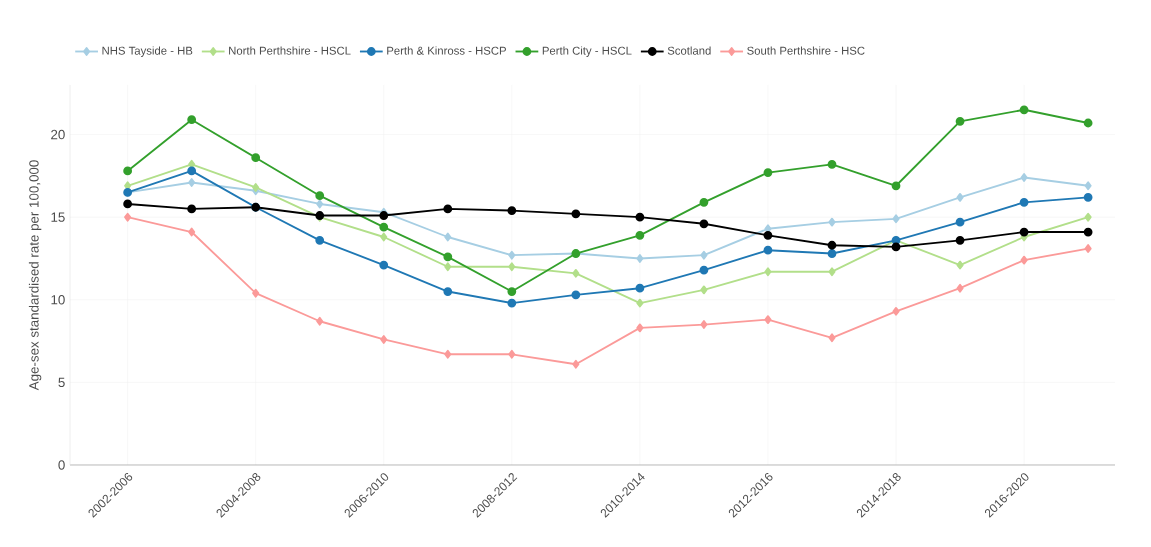 This screenshot has height=547, width=1151. Describe the element at coordinates (446, 50) in the screenshot. I see `legend-label: Perth & Kinross - HSCP` at that location.